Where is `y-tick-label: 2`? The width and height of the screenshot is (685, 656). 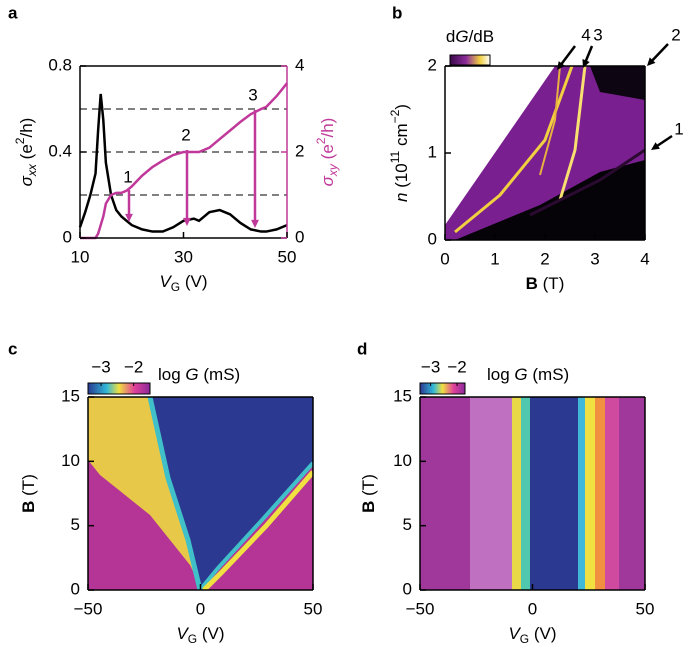 y-tick-label: 2 is located at coordinates (432, 64).